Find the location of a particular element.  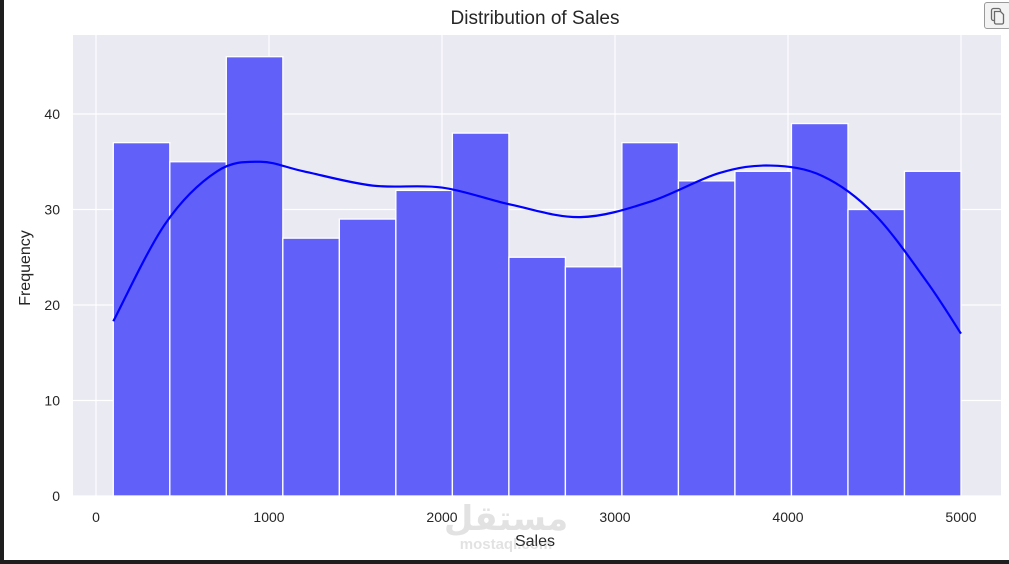

copy-icon is located at coordinates (997, 16).